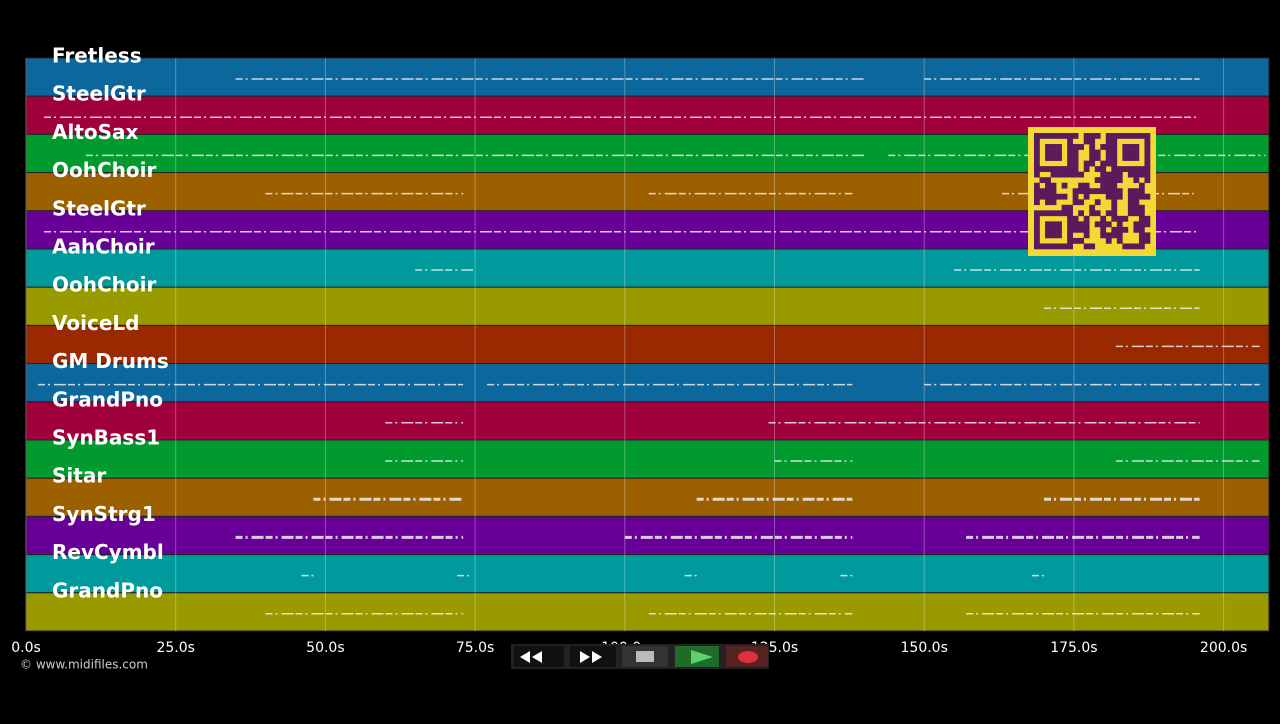 The image size is (1280, 724). What do you see at coordinates (645, 656) in the screenshot?
I see `stop-button` at bounding box center [645, 656].